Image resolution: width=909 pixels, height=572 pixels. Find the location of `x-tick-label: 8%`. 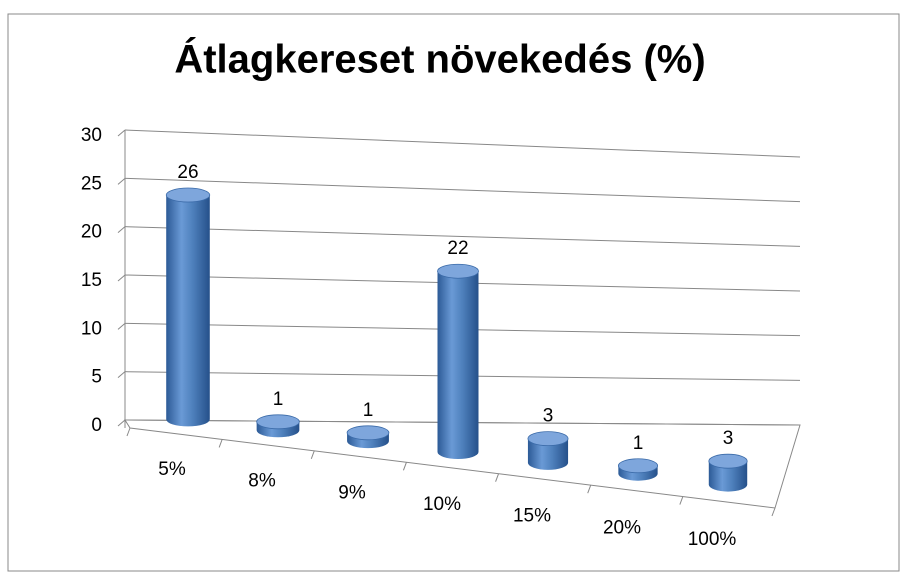

x-tick-label: 8% is located at coordinates (262, 481).